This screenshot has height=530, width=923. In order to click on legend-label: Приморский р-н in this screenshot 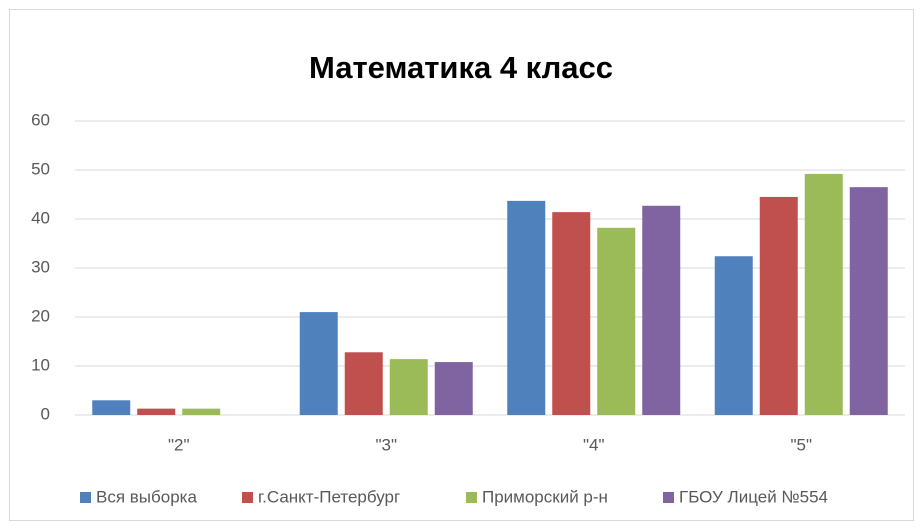, I will do `click(545, 496)`.